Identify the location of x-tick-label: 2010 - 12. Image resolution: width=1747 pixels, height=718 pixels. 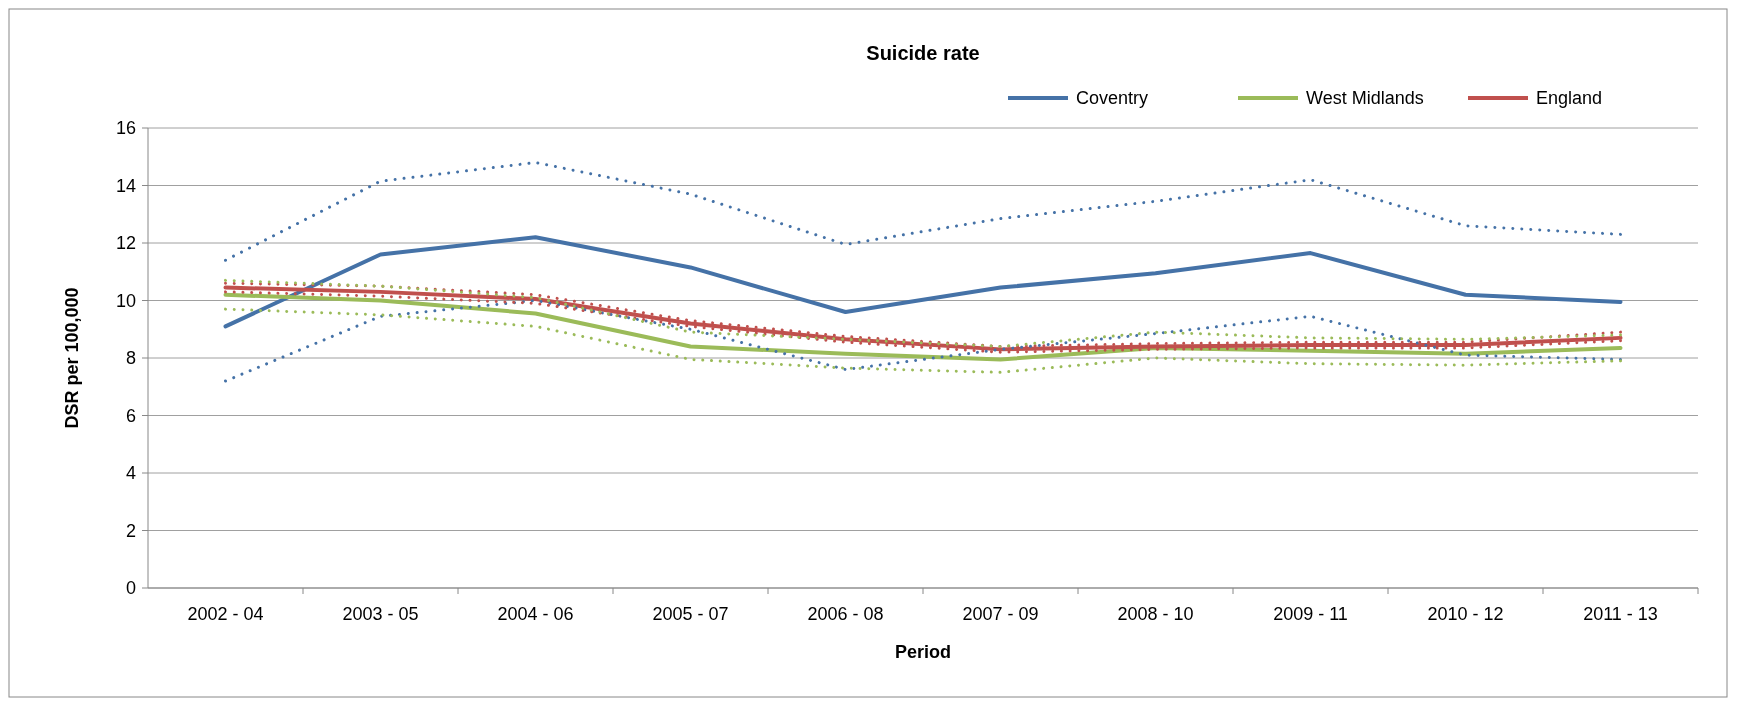
(1465, 614).